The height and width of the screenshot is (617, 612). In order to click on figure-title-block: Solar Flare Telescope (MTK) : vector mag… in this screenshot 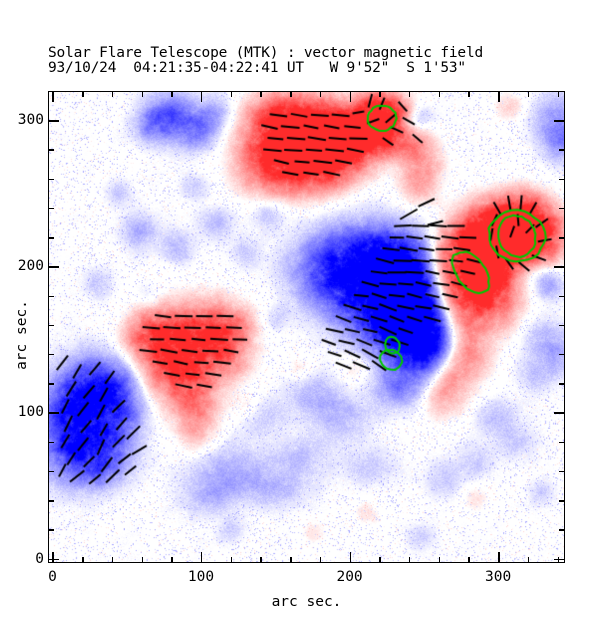, I will do `click(318, 61)`.